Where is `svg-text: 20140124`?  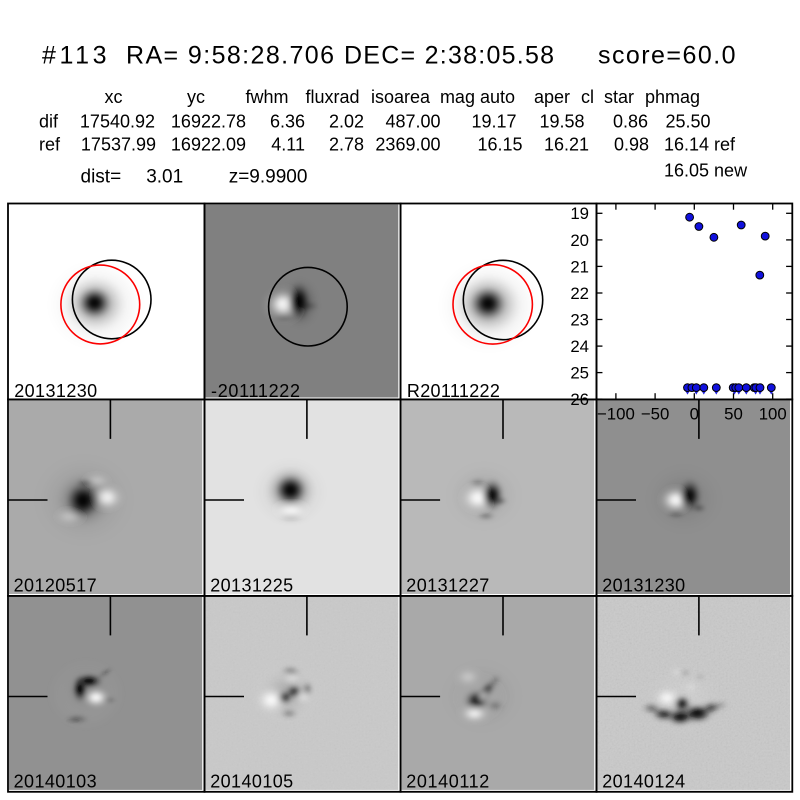 svg-text: 20140124 is located at coordinates (643, 781).